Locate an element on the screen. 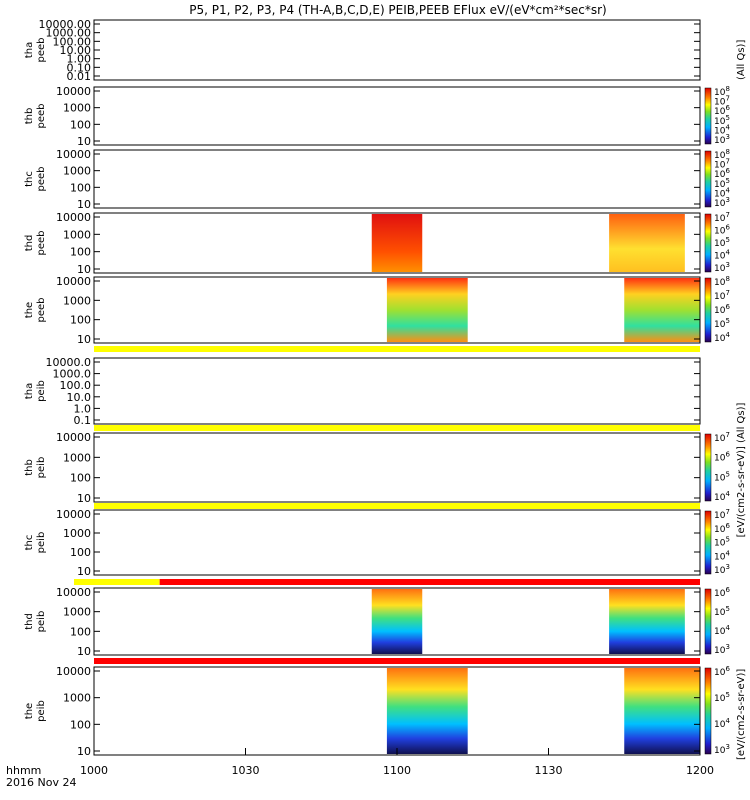  x-axis-label-line1: hhmm is located at coordinates (23, 770).